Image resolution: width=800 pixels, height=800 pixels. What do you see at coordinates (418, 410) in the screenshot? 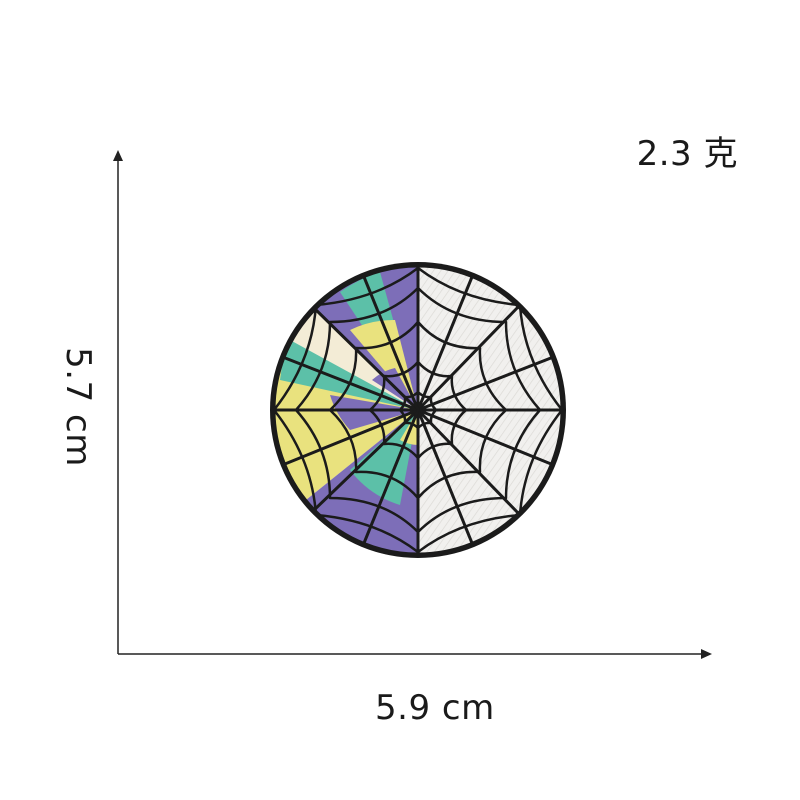
I see `spider-web-patch` at bounding box center [418, 410].